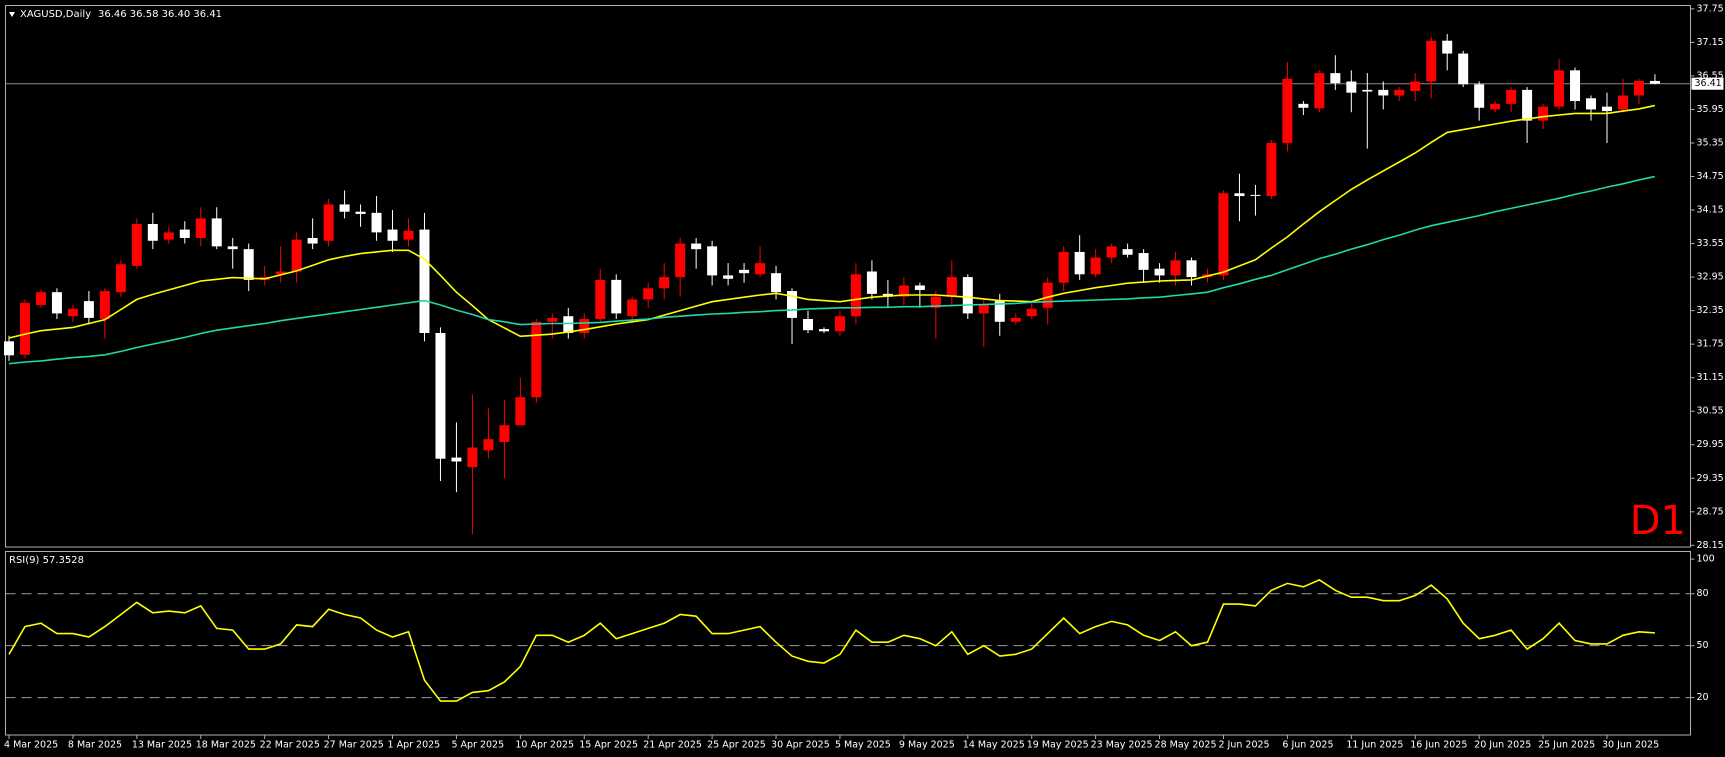  Describe the element at coordinates (1374, 745) in the screenshot. I see `x-tick-label: 11 Jun 2025` at that location.